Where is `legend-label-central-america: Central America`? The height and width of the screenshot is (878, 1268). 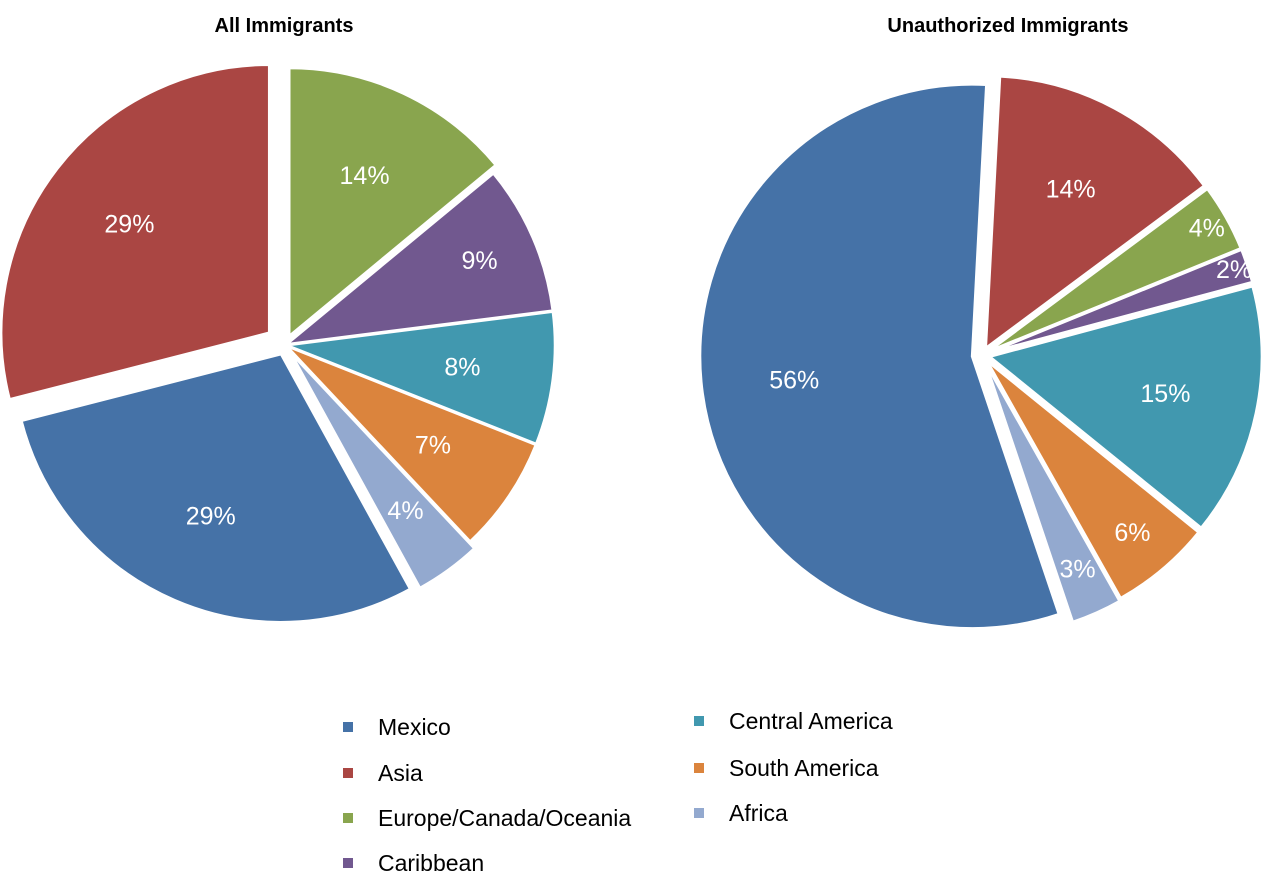
legend-label-central-america: Central America is located at coordinates (811, 720).